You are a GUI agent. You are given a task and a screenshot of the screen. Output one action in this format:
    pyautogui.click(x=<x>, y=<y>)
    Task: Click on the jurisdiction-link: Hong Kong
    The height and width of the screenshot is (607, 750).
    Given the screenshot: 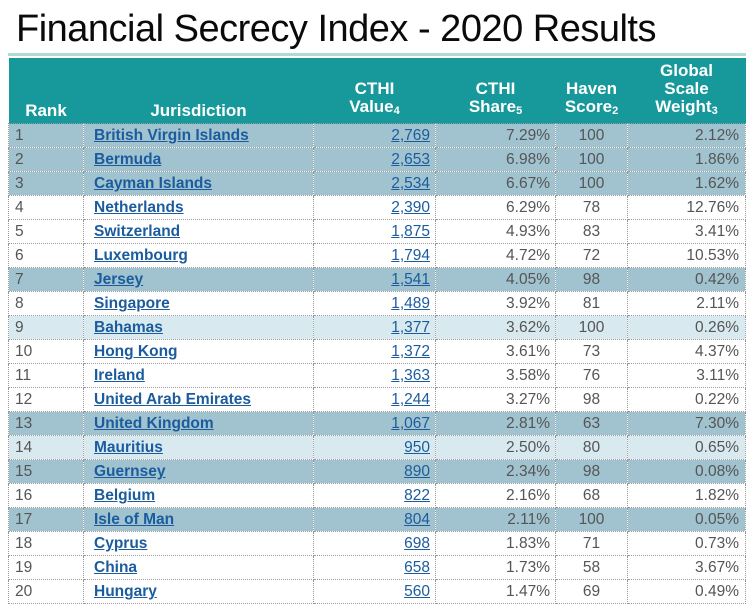 What is the action you would take?
    pyautogui.click(x=136, y=351)
    